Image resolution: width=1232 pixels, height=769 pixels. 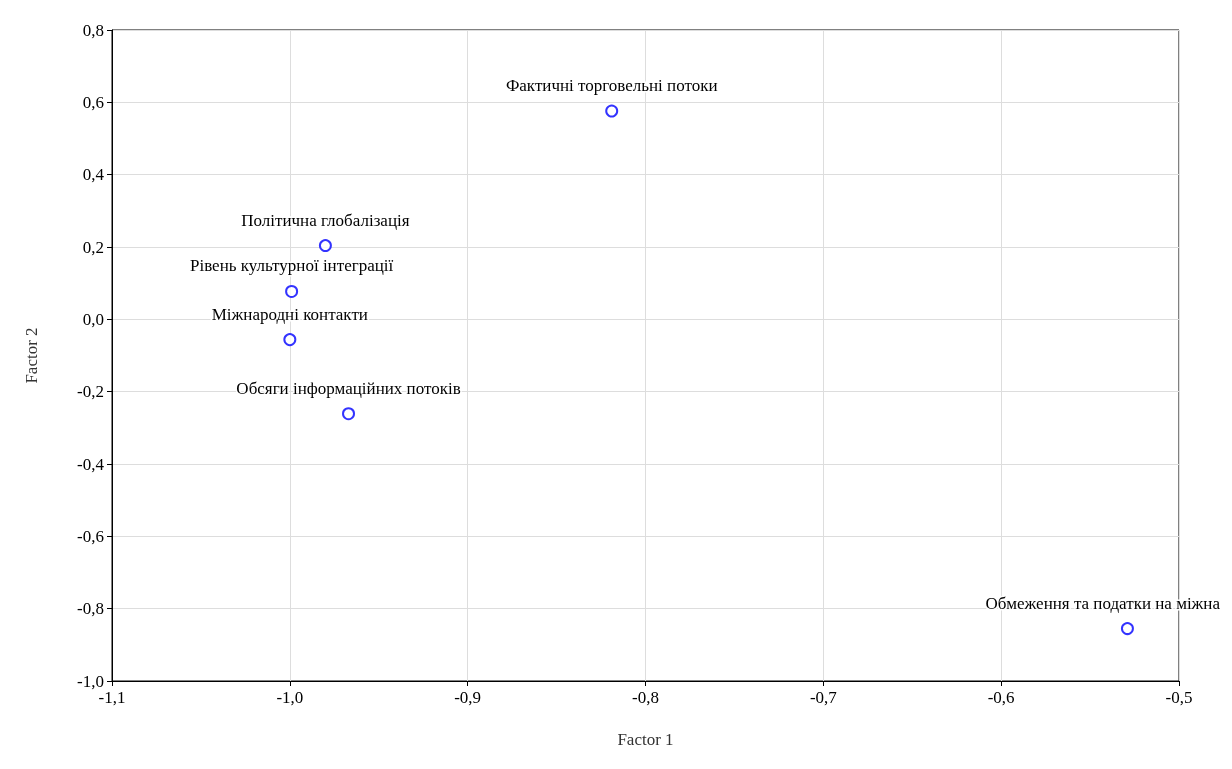 I want to click on y-tick-label: 0,6, so click(x=93, y=102).